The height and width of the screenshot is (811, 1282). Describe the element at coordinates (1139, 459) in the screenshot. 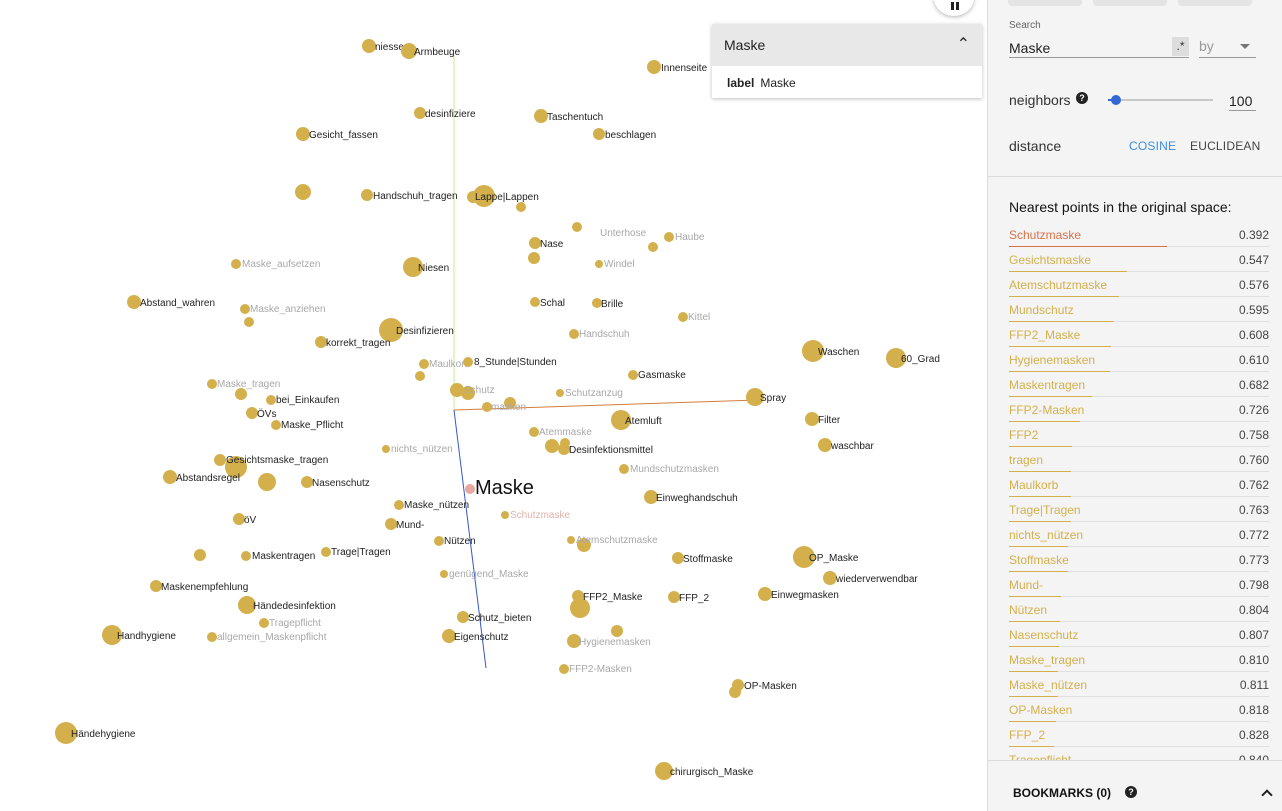

I see `nearest-point-row: tragen 0.760` at that location.